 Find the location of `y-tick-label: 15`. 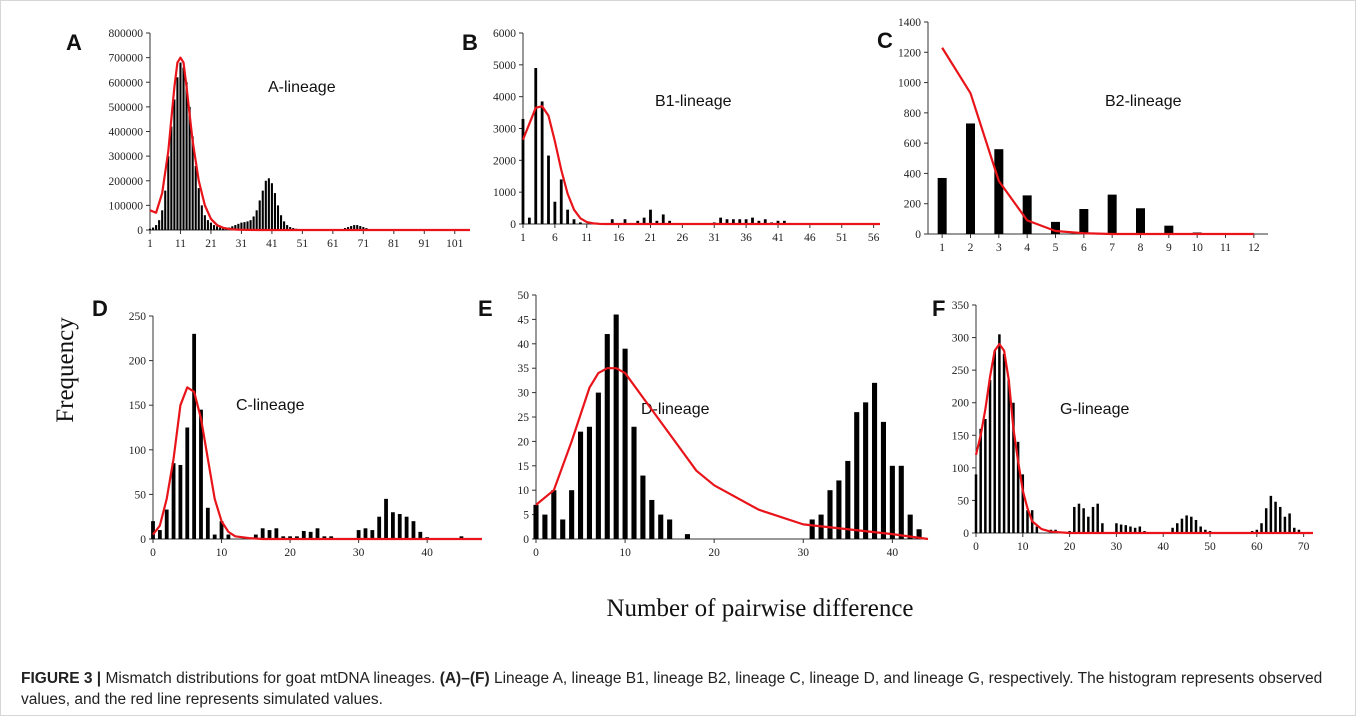

y-tick-label: 15 is located at coordinates (524, 467).